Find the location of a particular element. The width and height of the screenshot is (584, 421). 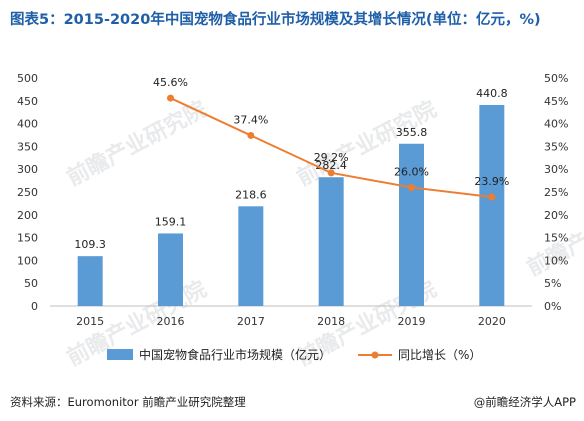

right-tick-label: 0% is located at coordinates (552, 306).